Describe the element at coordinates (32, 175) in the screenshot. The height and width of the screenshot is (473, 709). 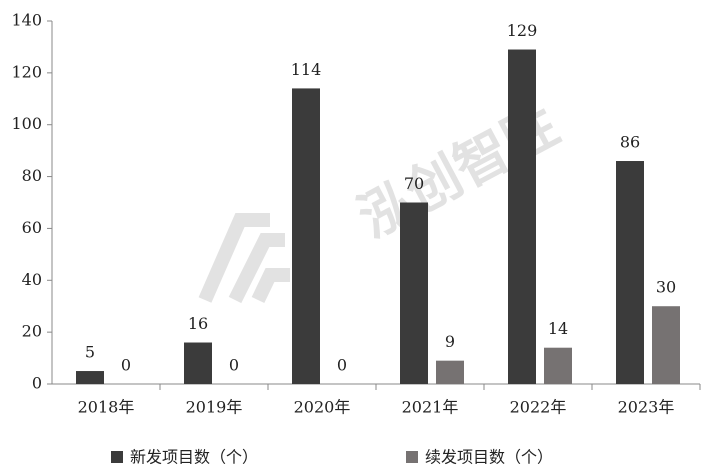
I see `y-tick-label: 80` at that location.